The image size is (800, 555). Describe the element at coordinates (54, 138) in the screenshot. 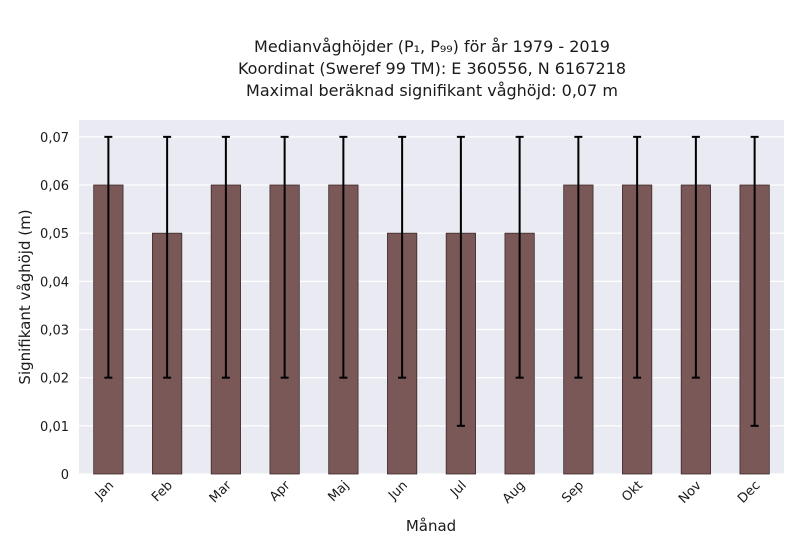

I see `y-tick-label: 0,07` at that location.